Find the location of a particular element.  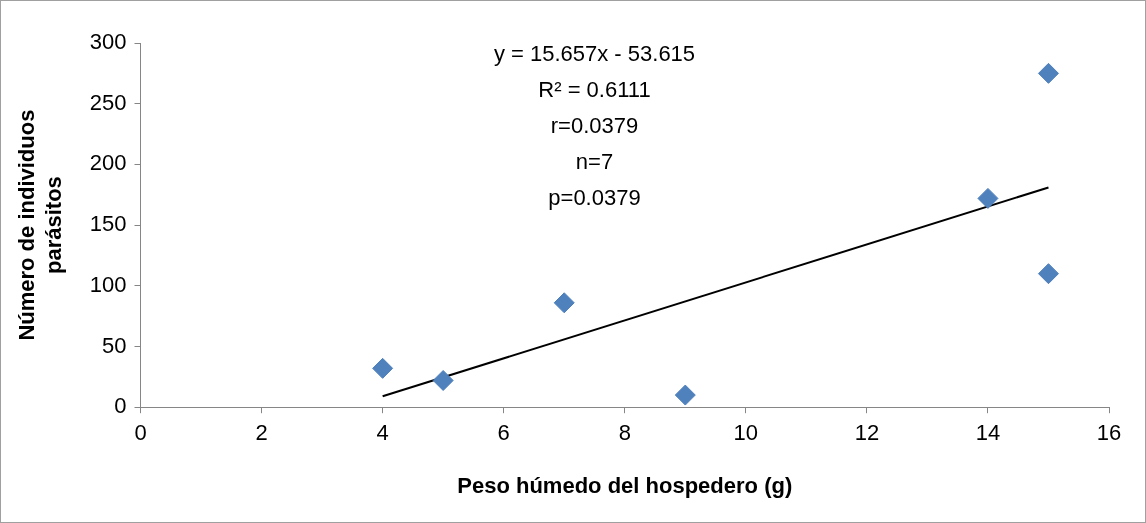

y-tick-label: 100 is located at coordinates (108, 284).